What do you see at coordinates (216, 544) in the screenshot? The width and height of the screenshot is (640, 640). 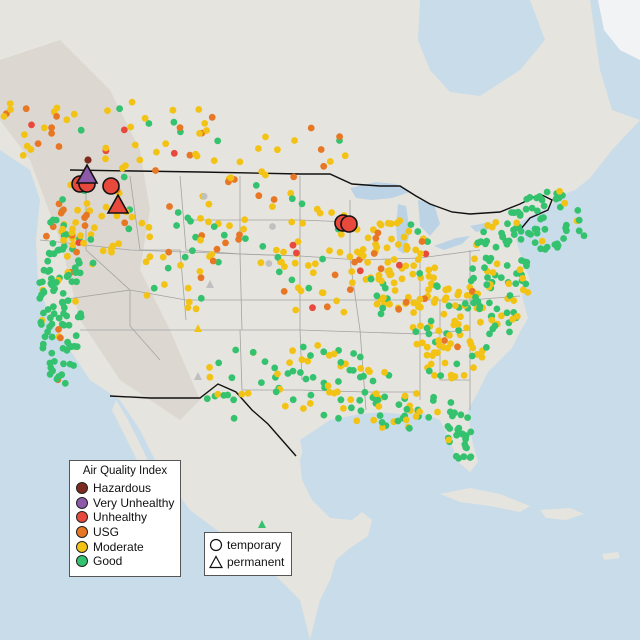 I see `circle-icon` at bounding box center [216, 544].